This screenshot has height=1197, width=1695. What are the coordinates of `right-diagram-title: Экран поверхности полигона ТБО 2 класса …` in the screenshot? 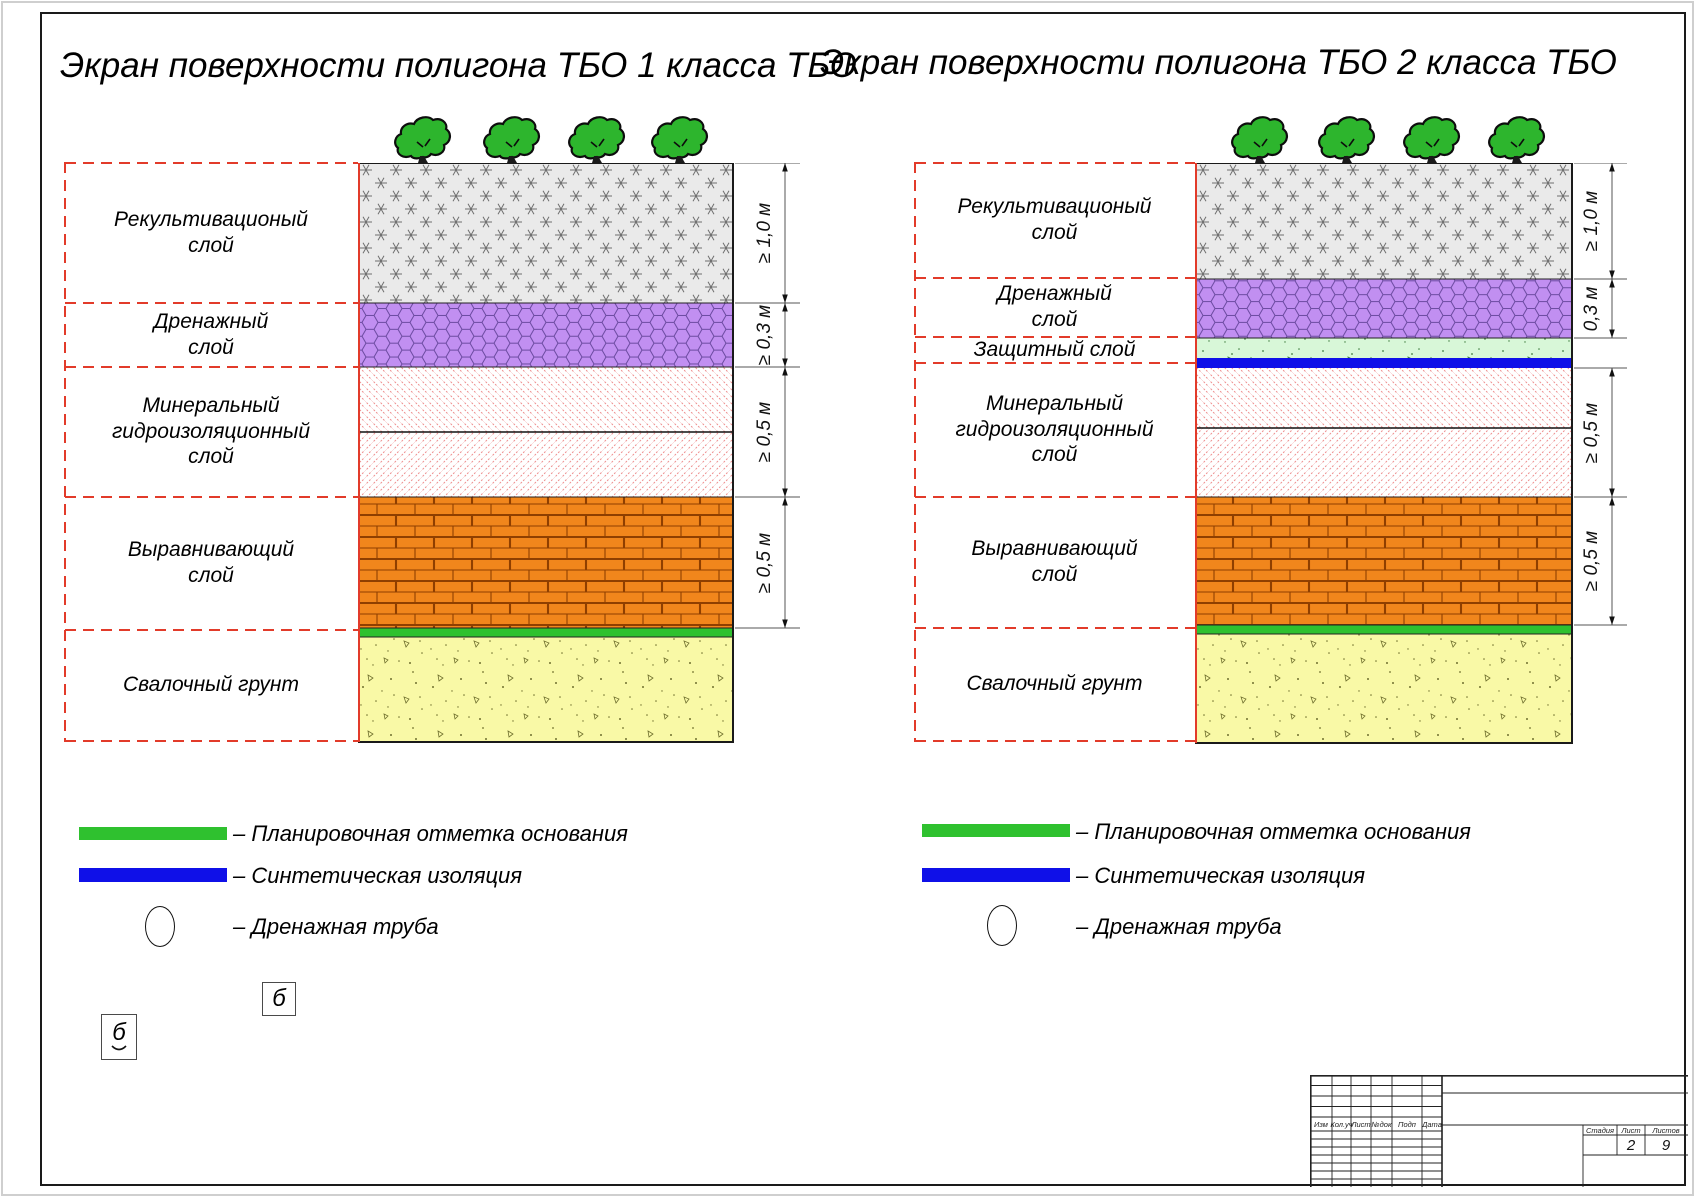 It's located at (1218, 62).